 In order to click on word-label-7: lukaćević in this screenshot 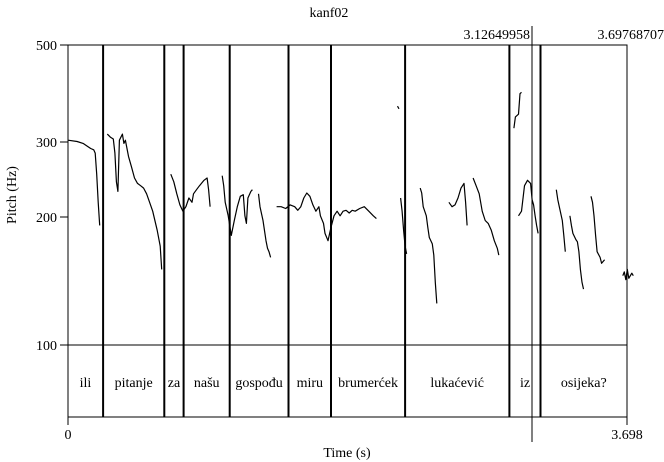, I will do `click(457, 383)`.